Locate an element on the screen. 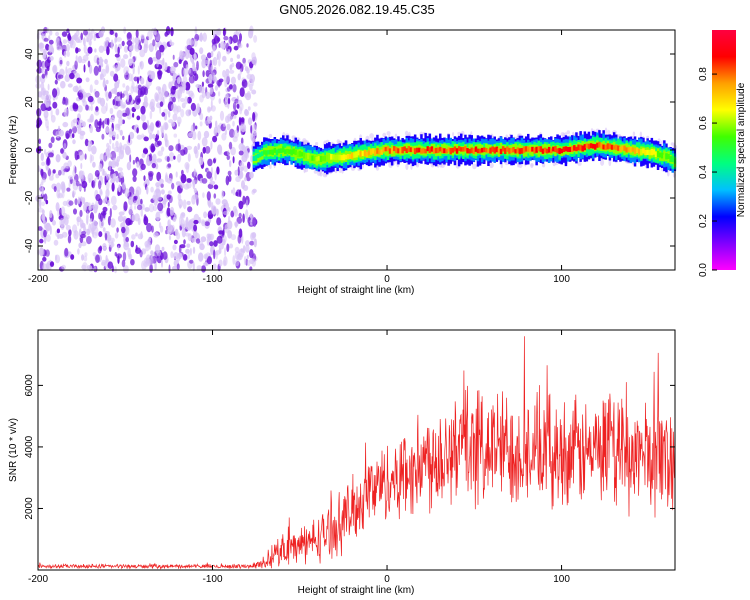 Image resolution: width=750 pixels, height=600 pixels. x-tick-label: -200 is located at coordinates (38, 579).